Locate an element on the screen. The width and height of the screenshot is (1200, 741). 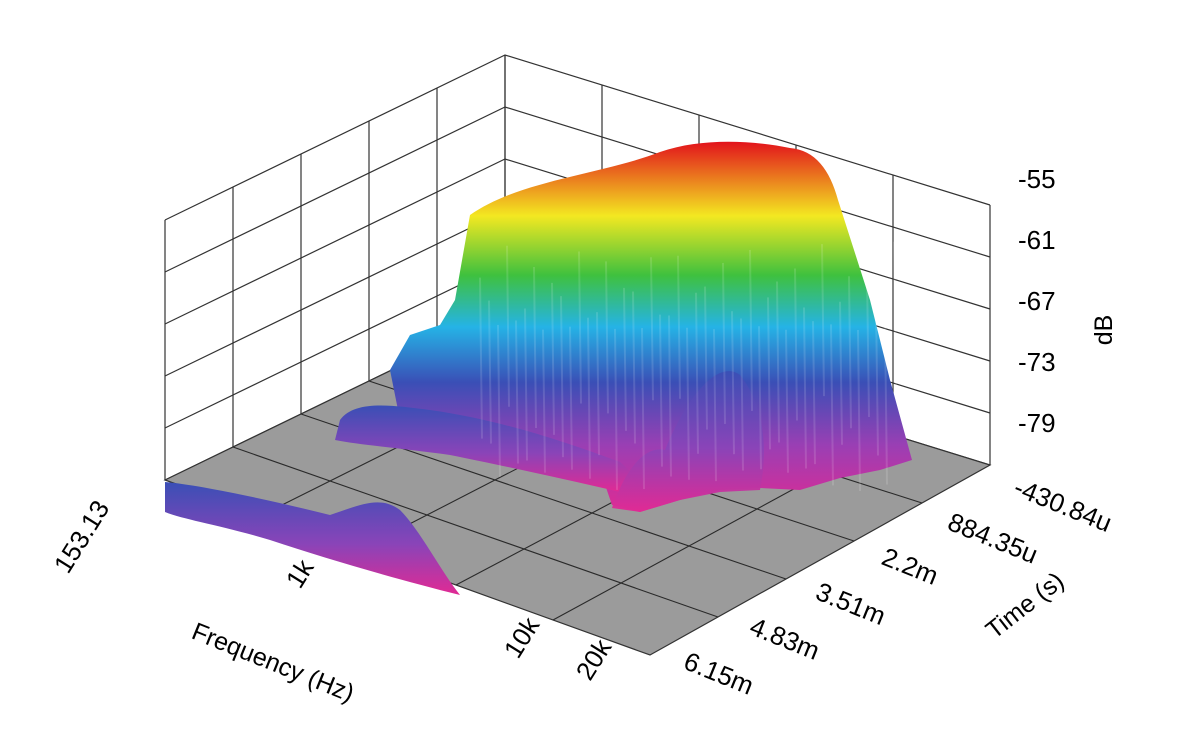
low-frequency-ridge is located at coordinates (487, 448).